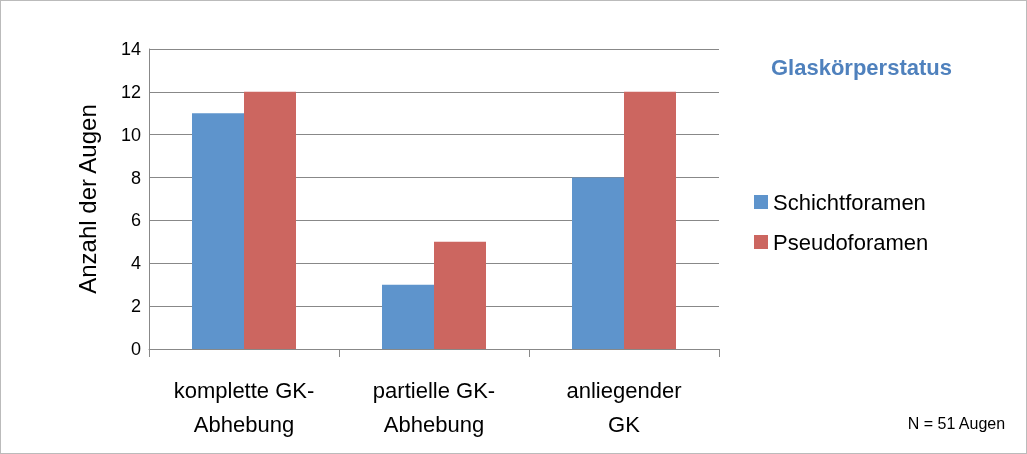  What do you see at coordinates (434, 407) in the screenshot?
I see `x-tick-label: partielle GK- Abhebung` at bounding box center [434, 407].